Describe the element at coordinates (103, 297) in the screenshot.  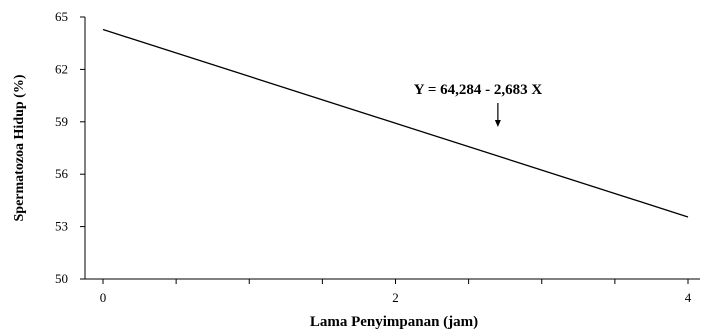
I see `x-tick-label: 0` at that location.